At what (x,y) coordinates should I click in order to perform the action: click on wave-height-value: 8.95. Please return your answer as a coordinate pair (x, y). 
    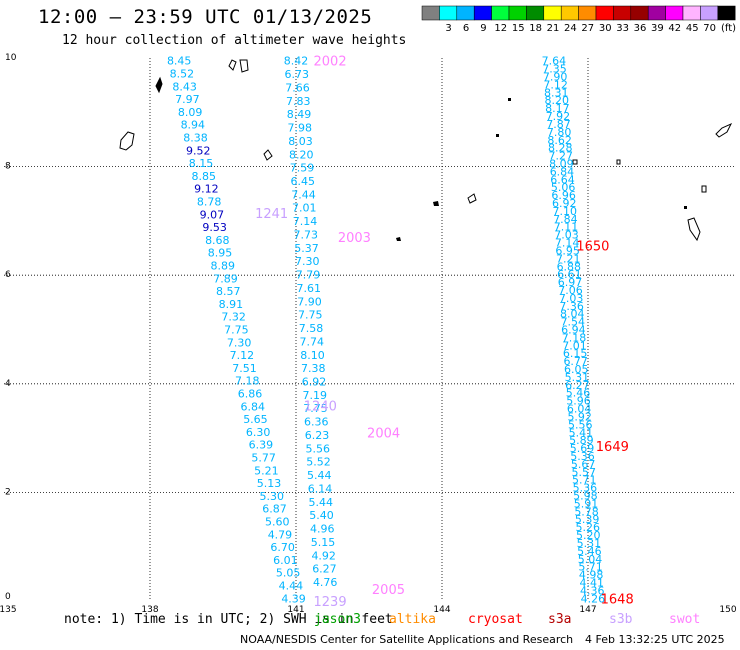
    Looking at the image, I should click on (220, 253).